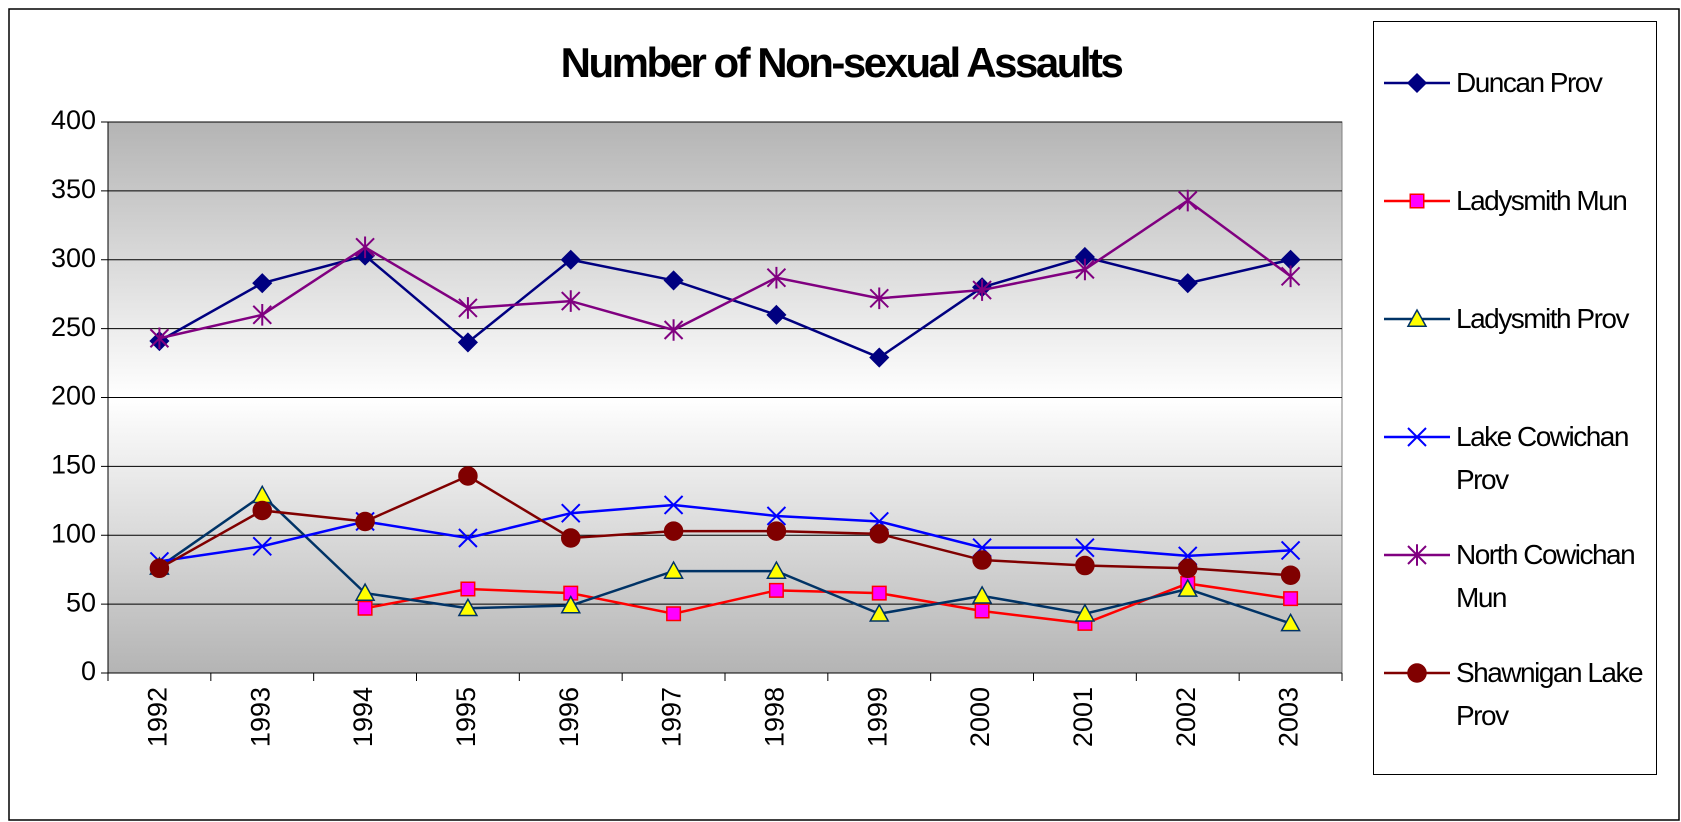 The image size is (1681, 822). What do you see at coordinates (1186, 717) in the screenshot?
I see `x-tick-label: 2002` at bounding box center [1186, 717].